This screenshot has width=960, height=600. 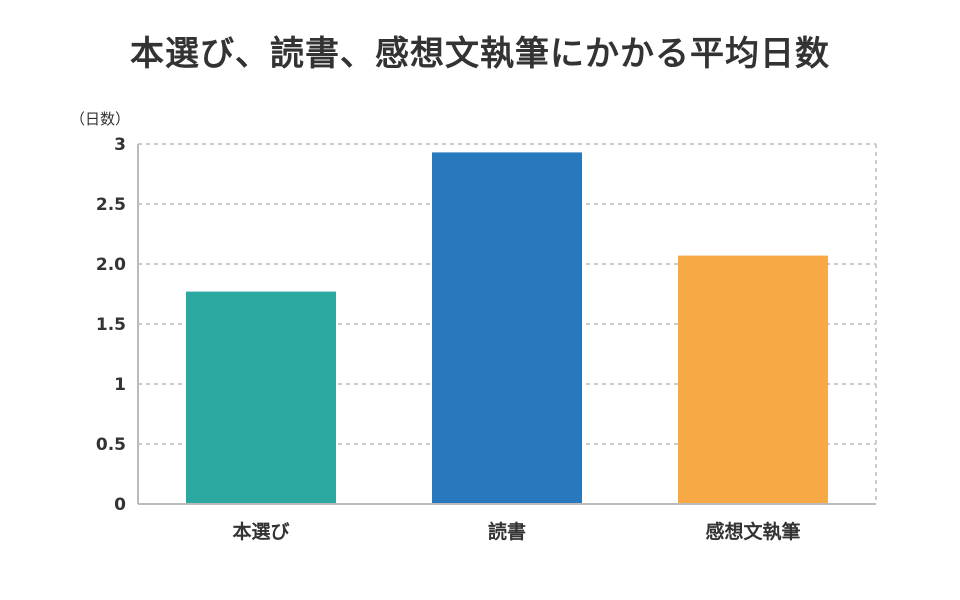 I want to click on category-labels: 本選び 読書 感想文執筆, so click(x=516, y=531).